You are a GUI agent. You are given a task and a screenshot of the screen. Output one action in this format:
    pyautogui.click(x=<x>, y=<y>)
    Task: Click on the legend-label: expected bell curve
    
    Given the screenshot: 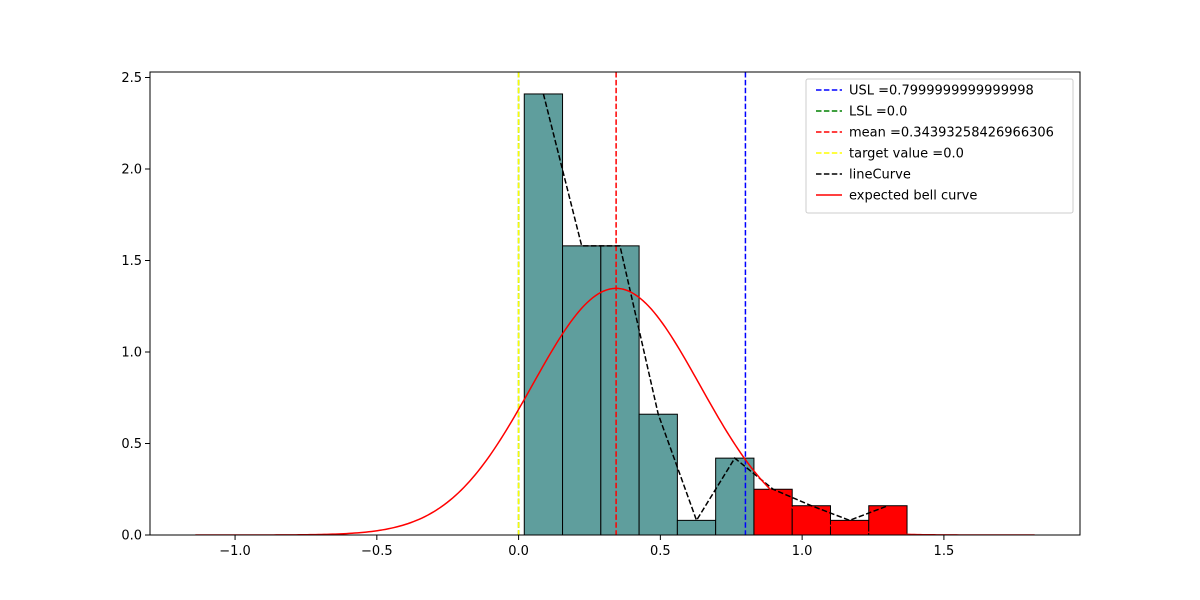 What is the action you would take?
    pyautogui.click(x=913, y=196)
    